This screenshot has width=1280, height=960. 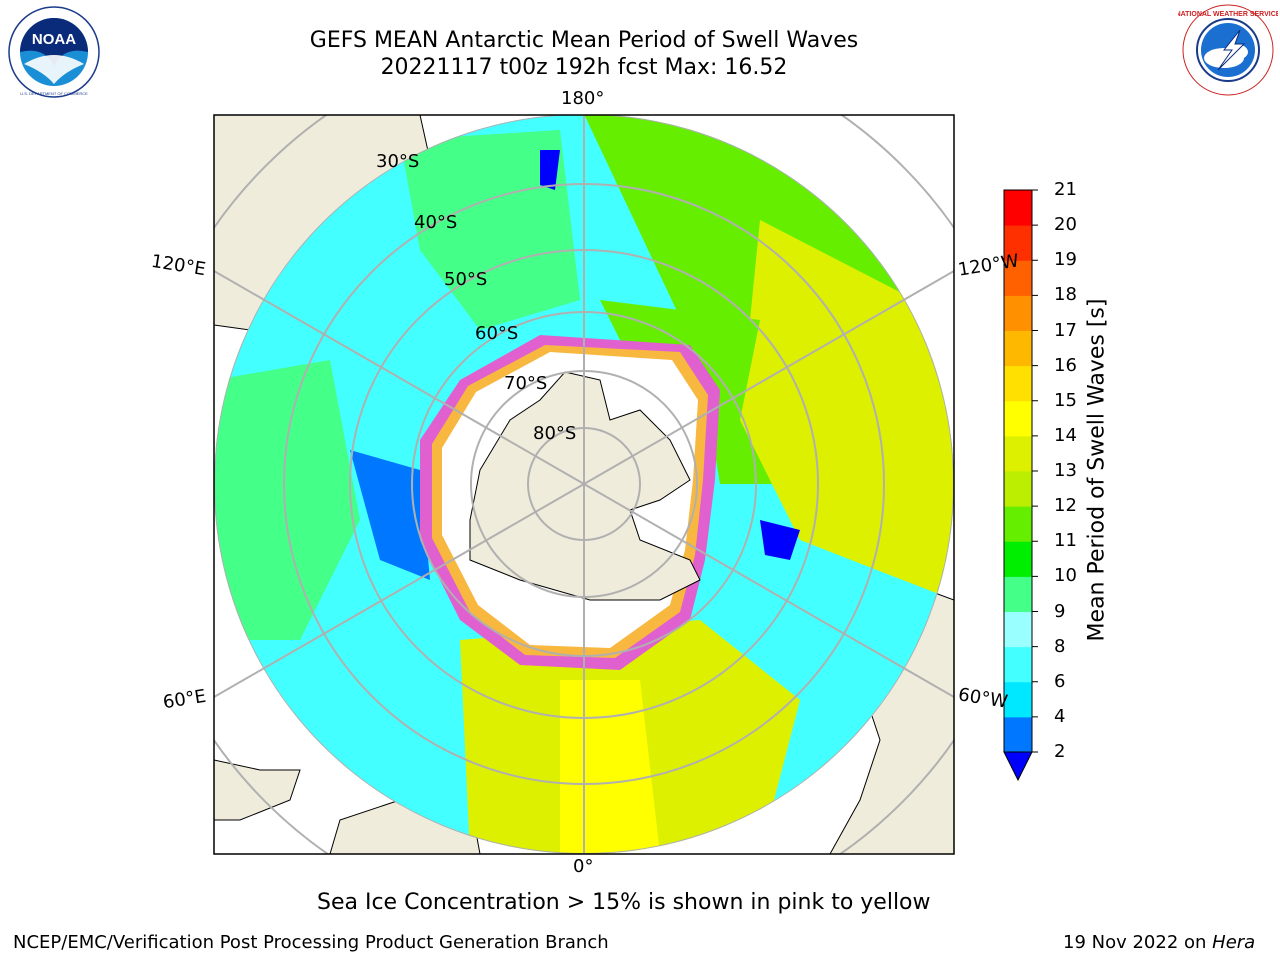 I want to click on colorbar-tick-label: 6, so click(x=1060, y=681).